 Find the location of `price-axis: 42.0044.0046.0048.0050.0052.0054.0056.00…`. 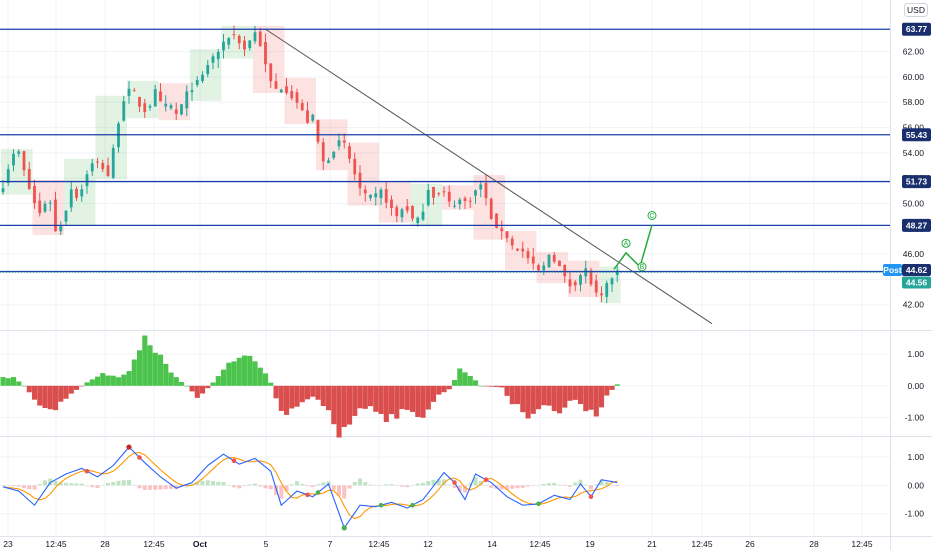

price-axis: 42.0044.0046.0048.0050.0052.0054.0056.00… is located at coordinates (915, 261).